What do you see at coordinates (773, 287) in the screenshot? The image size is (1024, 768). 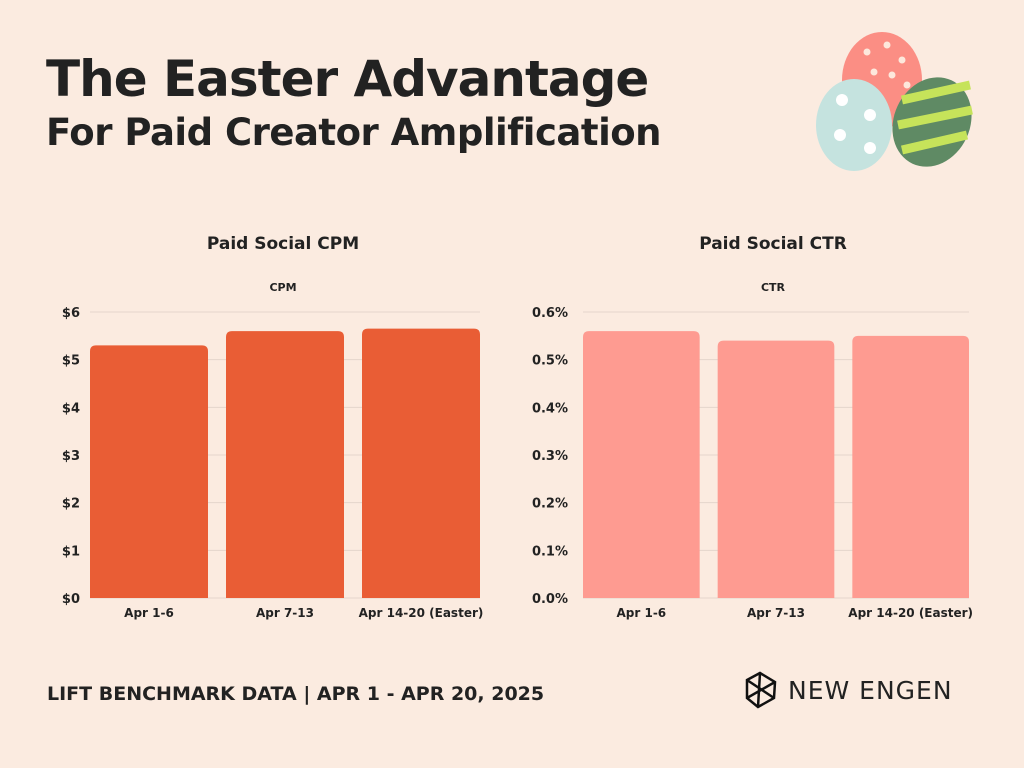 I see `series-label: CTR` at bounding box center [773, 287].